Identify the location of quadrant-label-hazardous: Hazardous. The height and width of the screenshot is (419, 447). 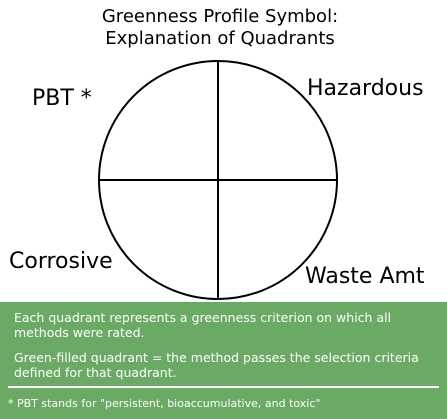
(365, 88).